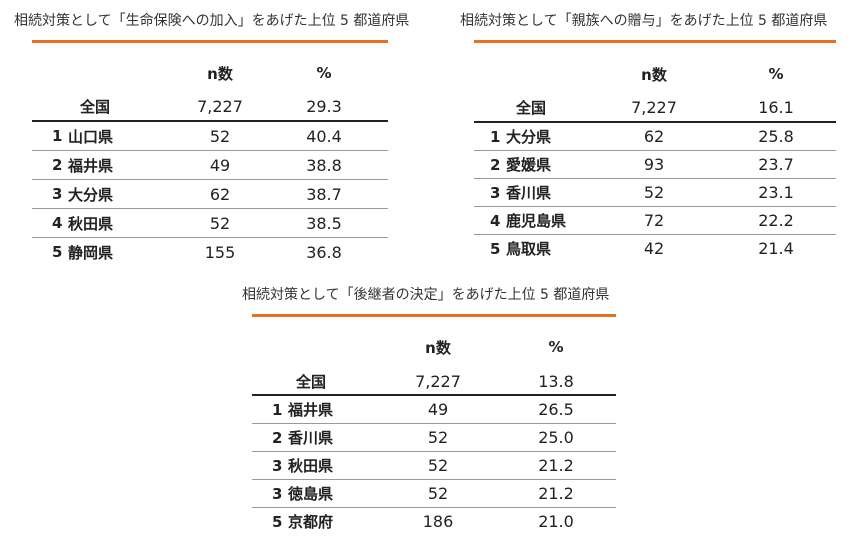  Describe the element at coordinates (438, 409) in the screenshot. I see `n-value: 49` at that location.